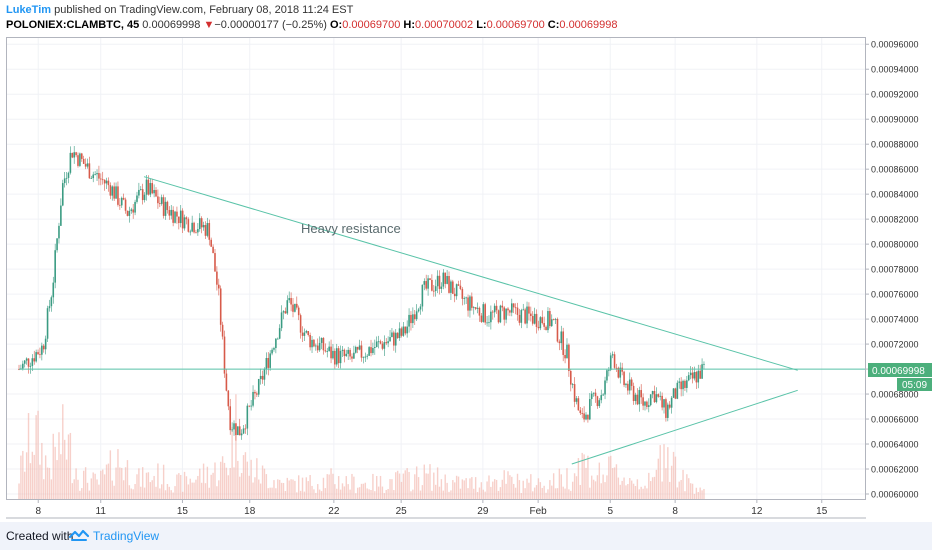 This screenshot has width=932, height=550. What do you see at coordinates (126, 536) in the screenshot?
I see `tradingview-brand-link: TradingView` at bounding box center [126, 536].